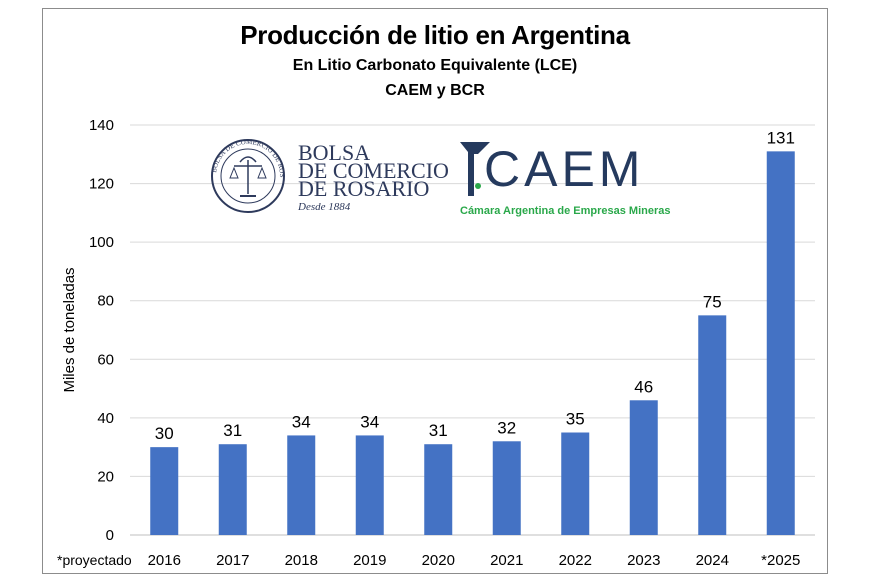 This screenshot has height=580, width=870. I want to click on bcr-since: Desde 1884, so click(324, 207).